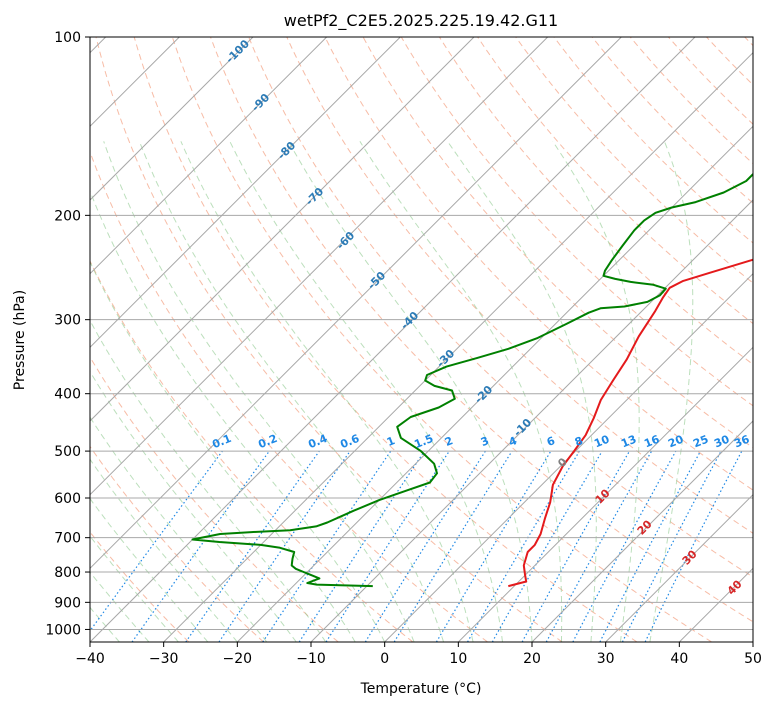 This screenshot has height=708, width=775. Describe the element at coordinates (651, 442) in the screenshot. I see `mixing-ratio-label: 16` at that location.